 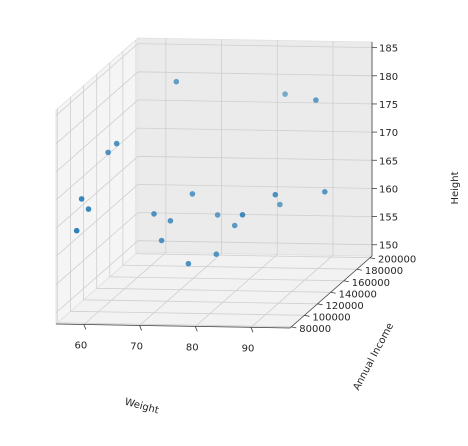 I want to click on z-tick-label: 165, so click(x=388, y=161).